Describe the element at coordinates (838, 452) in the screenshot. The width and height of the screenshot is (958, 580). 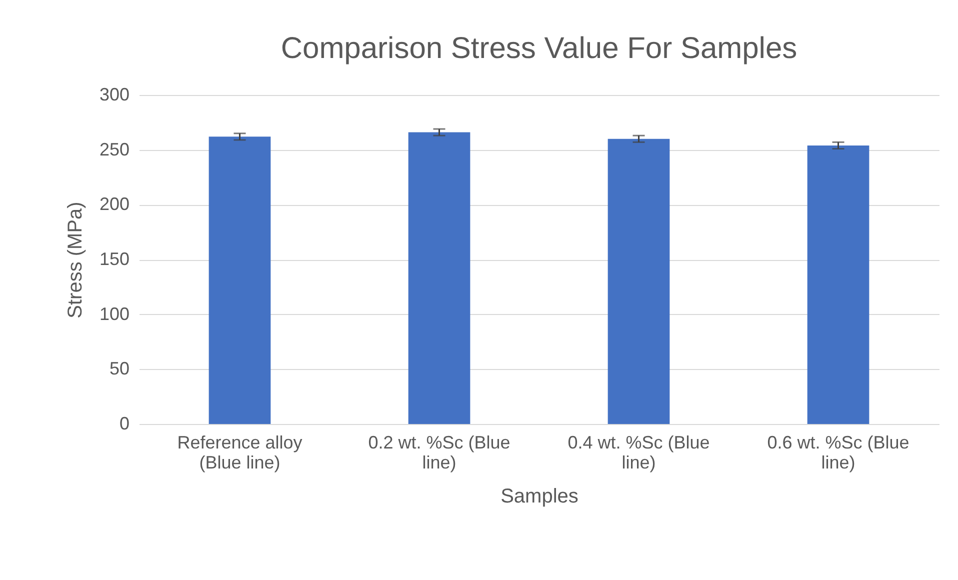
I see `x-tick-label: 0.6 wt. %Sc (Blue line)` at that location.